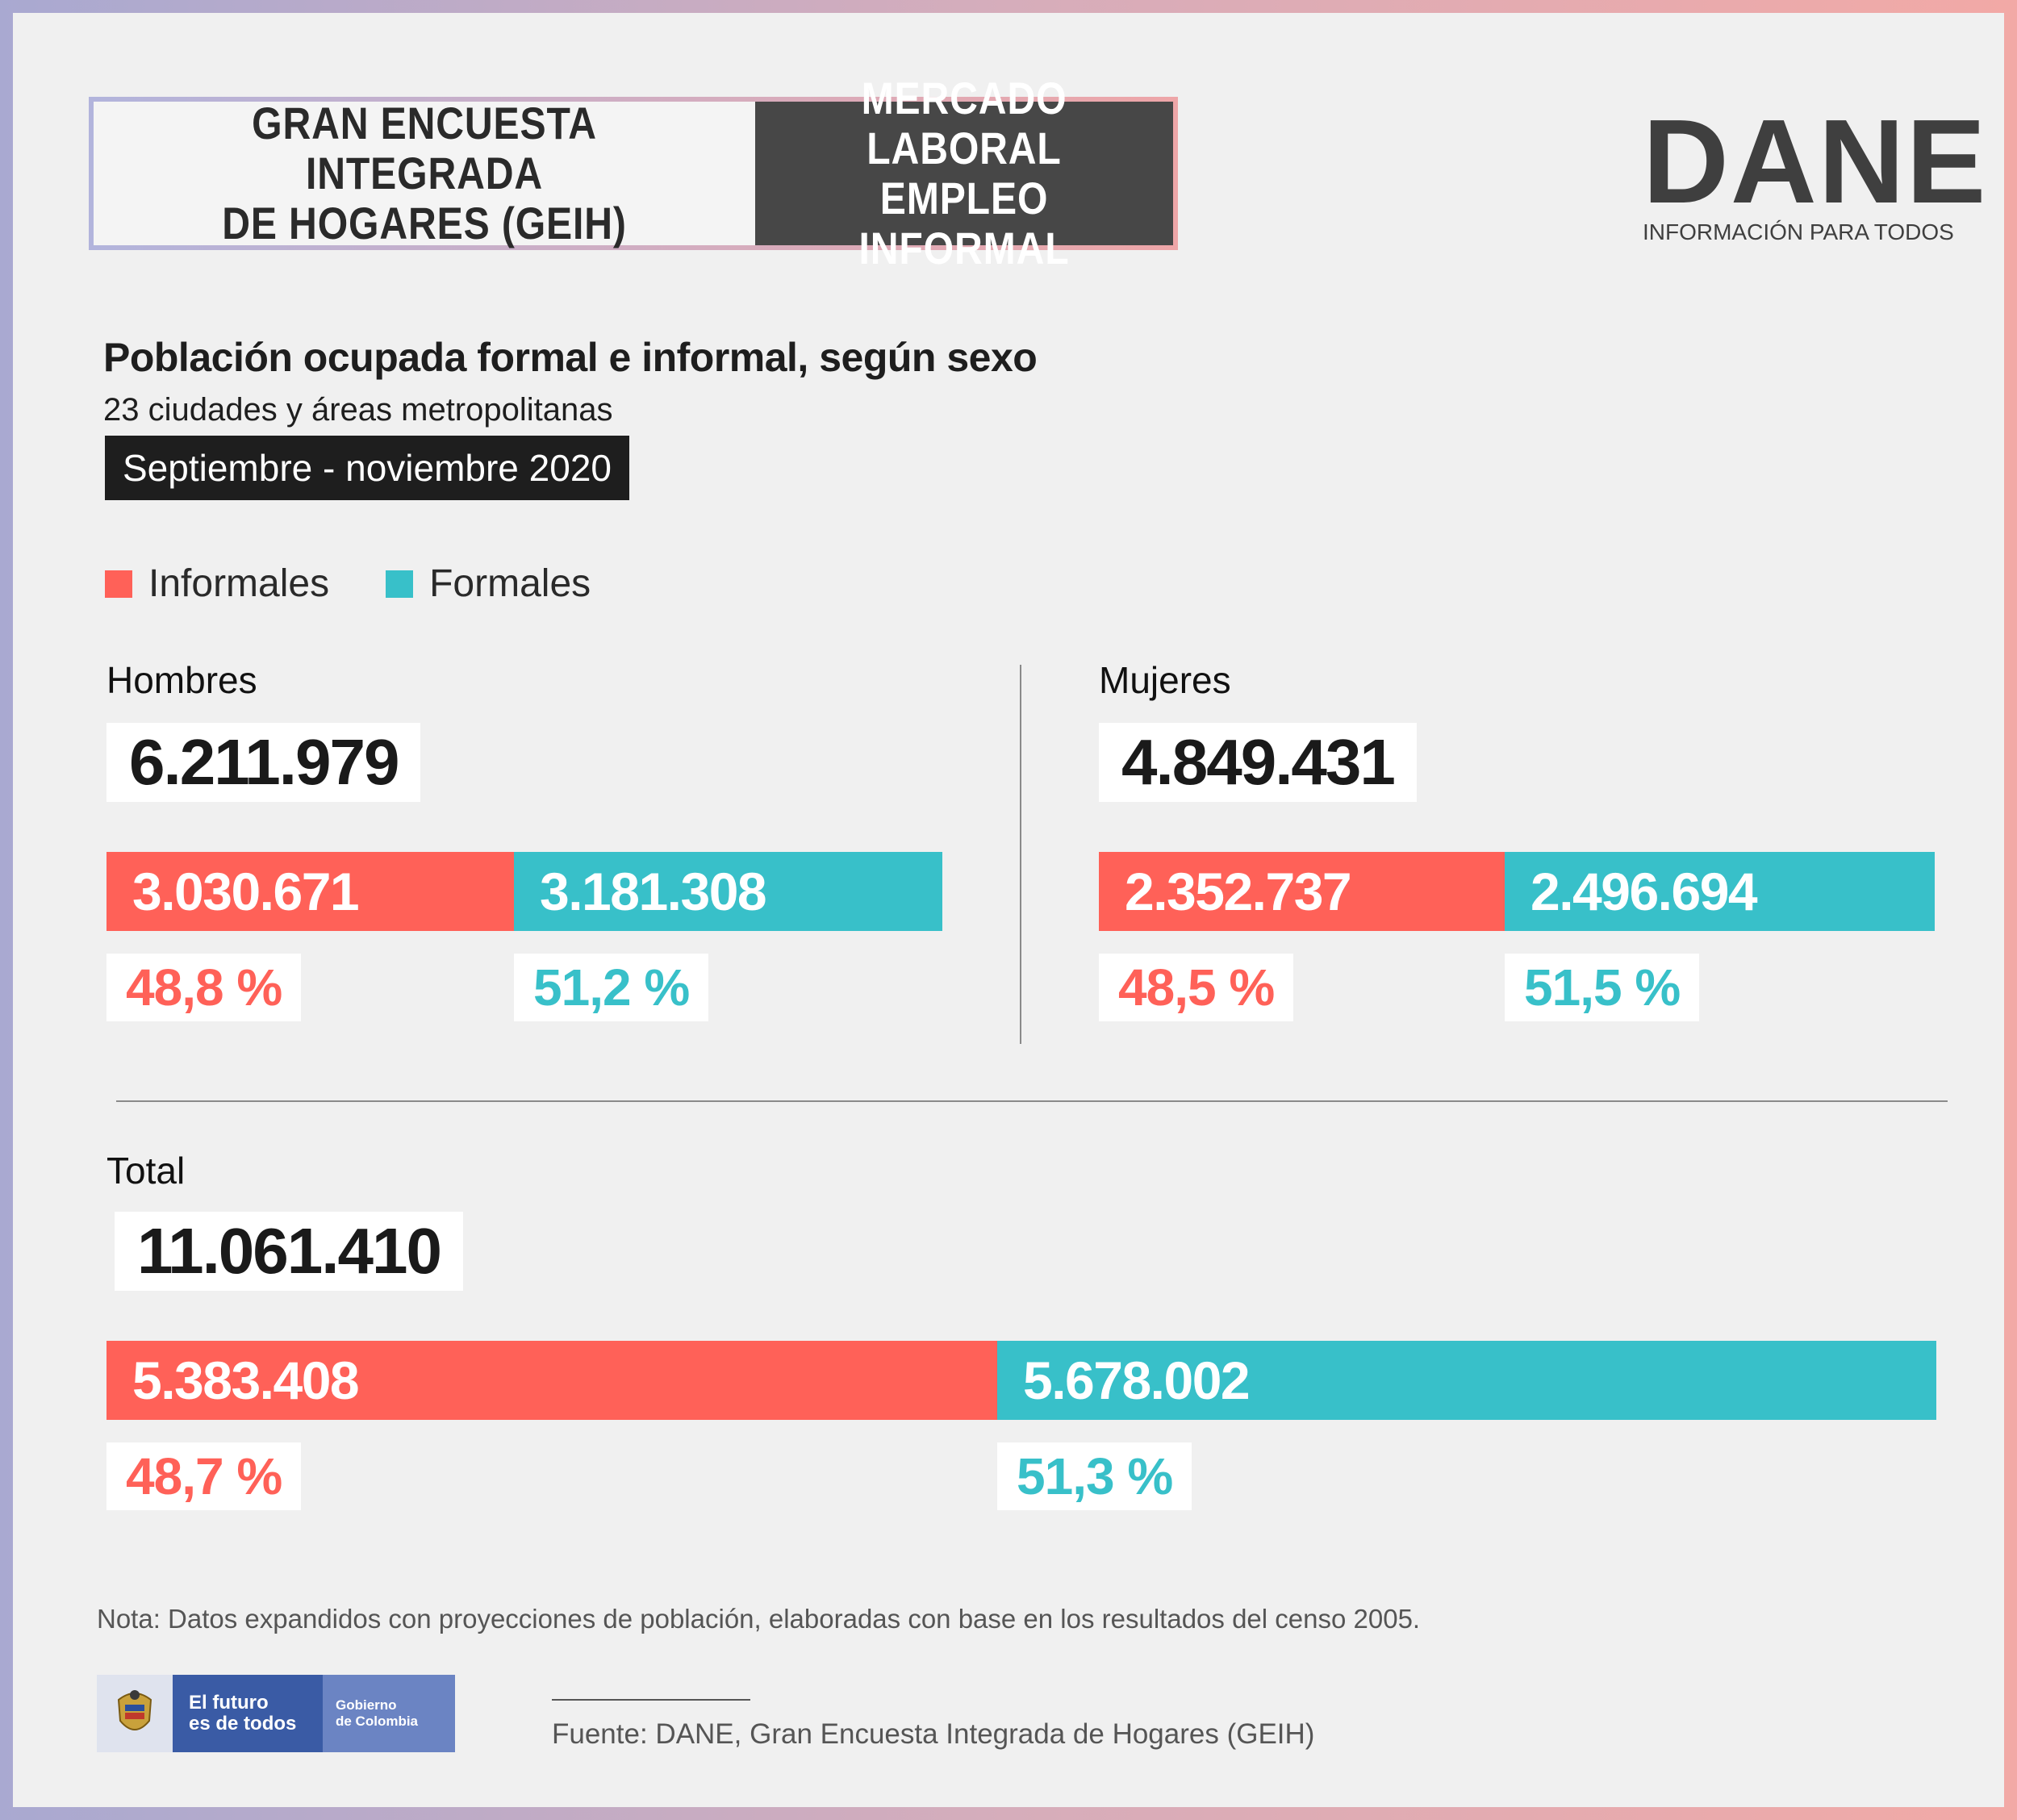 The width and height of the screenshot is (2017, 1820). I want to click on bar-formales-total: 5.678.002, so click(1466, 1380).